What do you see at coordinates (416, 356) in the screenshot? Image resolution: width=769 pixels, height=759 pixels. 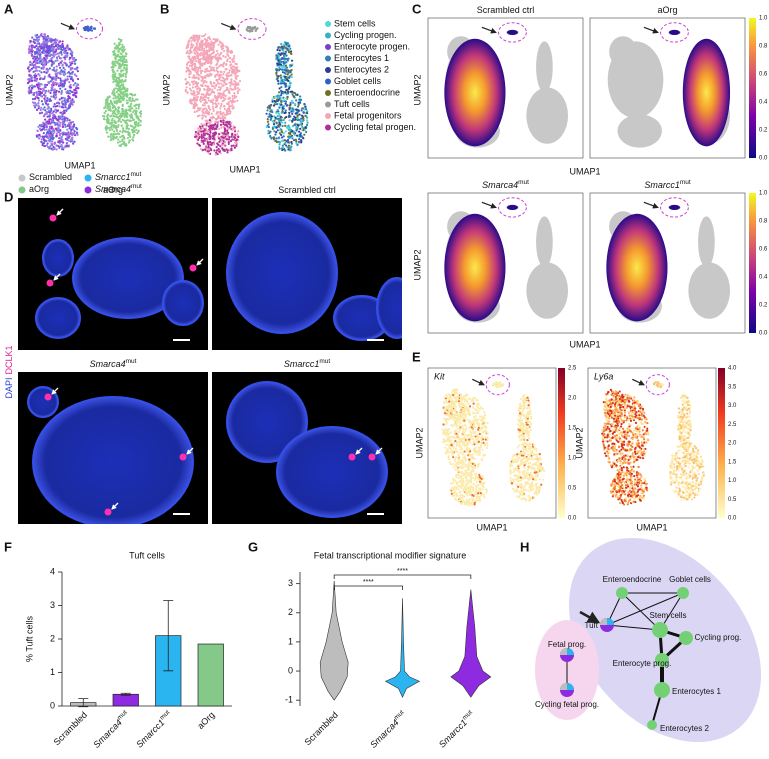 I see `panel-letter: E` at bounding box center [416, 356].